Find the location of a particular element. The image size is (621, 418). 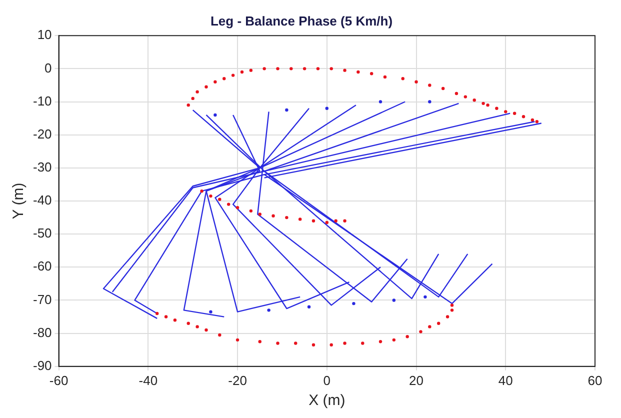

y-tick-label: -40 is located at coordinates (42, 200).